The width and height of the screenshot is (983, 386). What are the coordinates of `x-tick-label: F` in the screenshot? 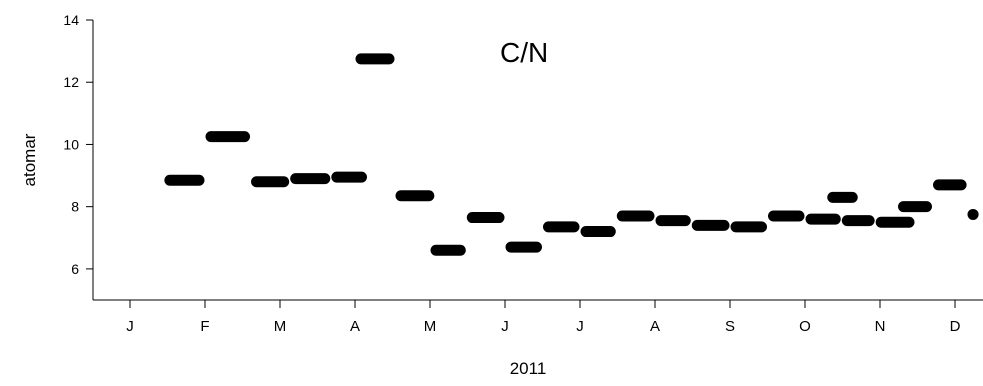 It's located at (204, 326).